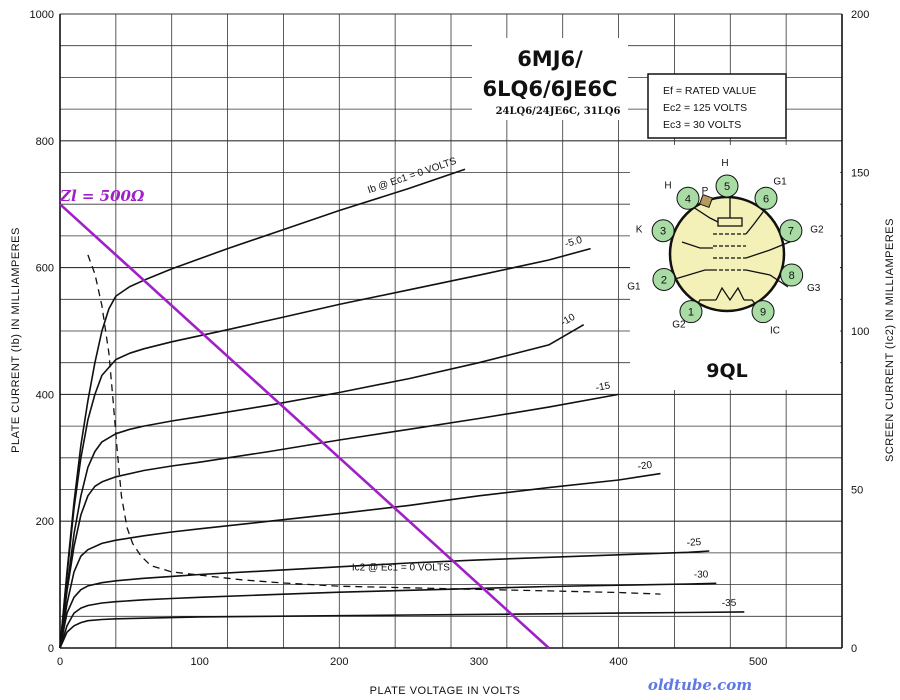 This screenshot has width=900, height=700. What do you see at coordinates (102, 196) in the screenshot?
I see `load-line-label: Zl = 500Ω` at bounding box center [102, 196].